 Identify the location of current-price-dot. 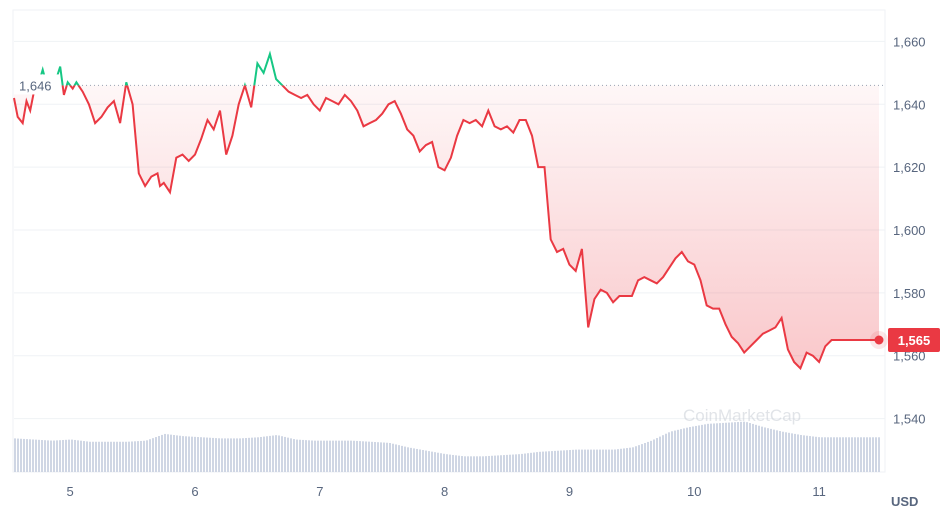
(879, 340).